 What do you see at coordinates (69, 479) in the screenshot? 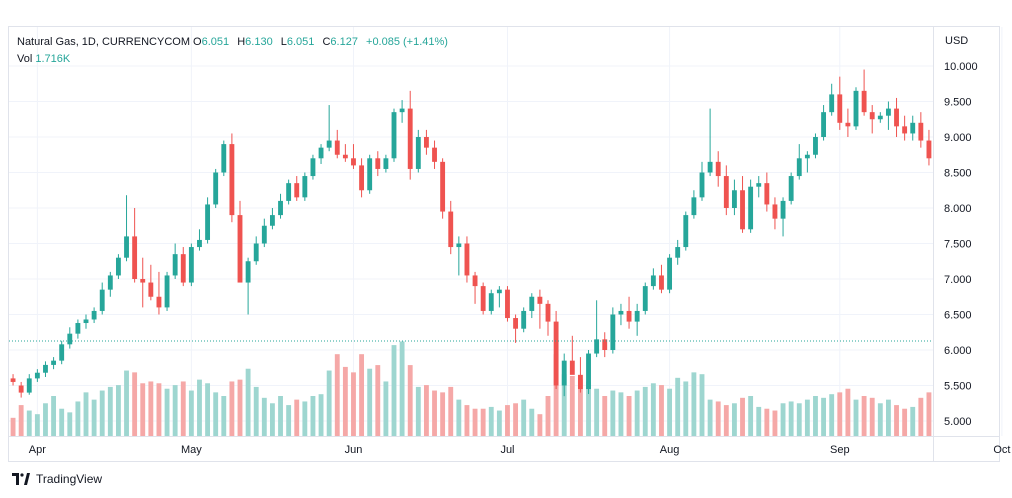
I see `tradingview-brand: TradingView` at bounding box center [69, 479].